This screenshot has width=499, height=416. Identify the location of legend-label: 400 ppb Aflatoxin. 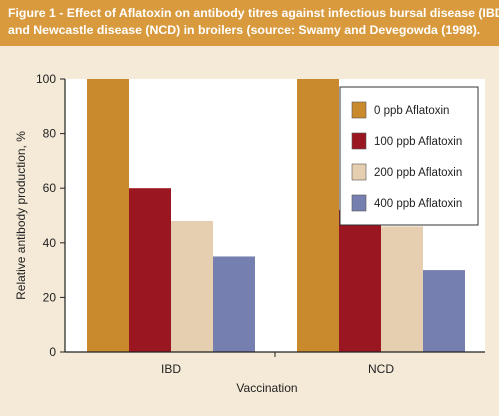
(418, 204).